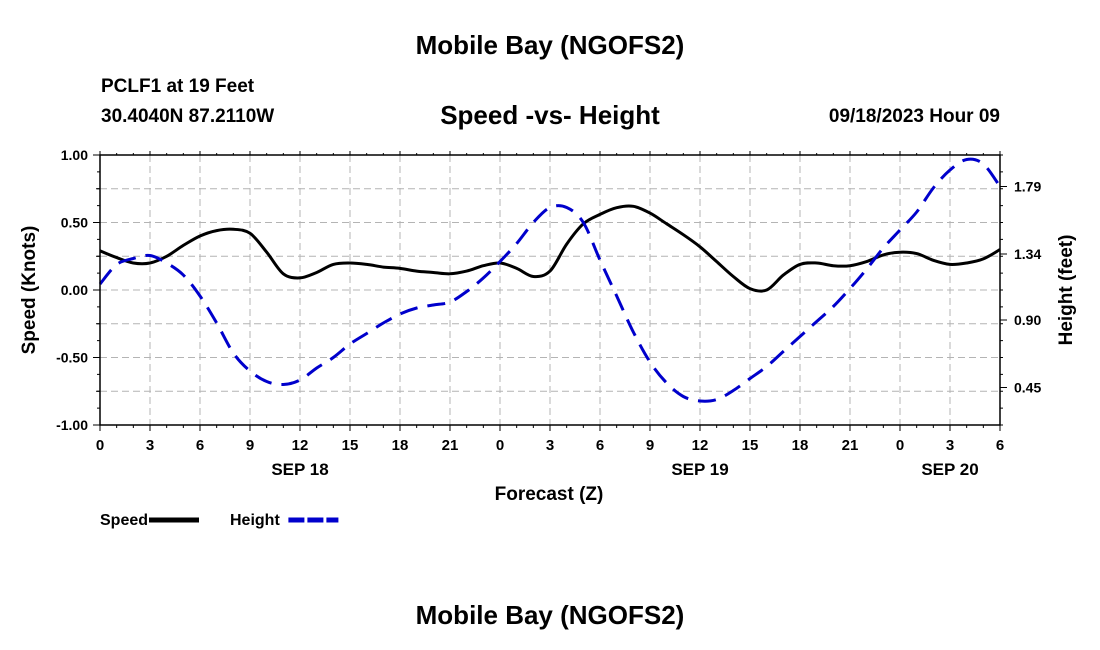 This screenshot has height=650, width=1100. What do you see at coordinates (299, 469) in the screenshot?
I see `date-label: SEP 18` at bounding box center [299, 469].